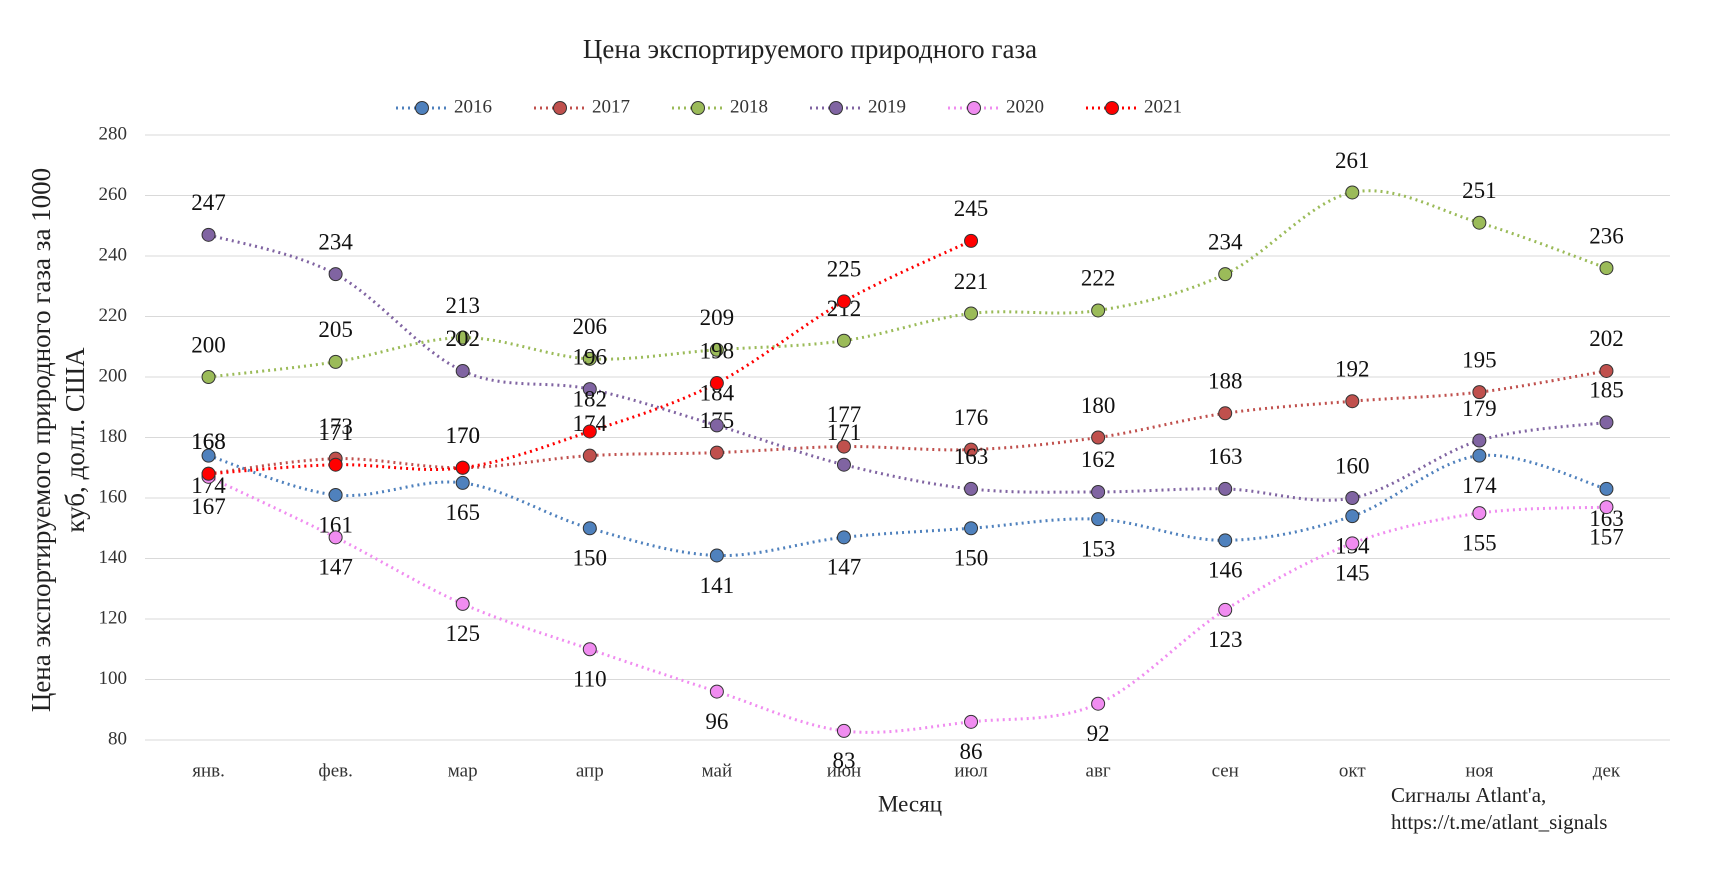 This screenshot has height=894, width=1726. What do you see at coordinates (1606, 390) in the screenshot?
I see `data-label: 185` at bounding box center [1606, 390].